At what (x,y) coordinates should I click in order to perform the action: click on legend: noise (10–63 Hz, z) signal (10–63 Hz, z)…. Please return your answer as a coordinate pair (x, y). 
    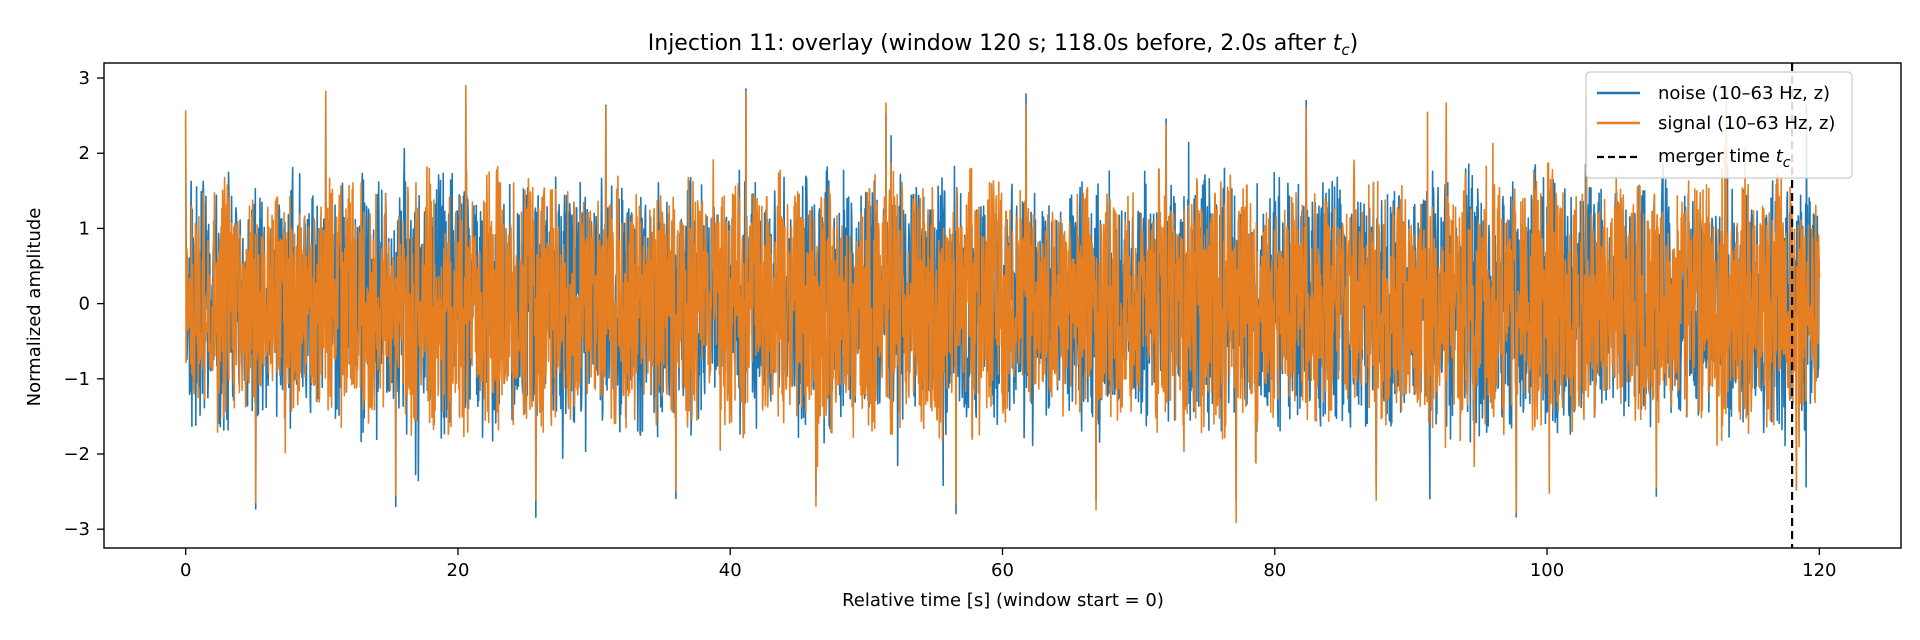
    Looking at the image, I should click on (1719, 125).